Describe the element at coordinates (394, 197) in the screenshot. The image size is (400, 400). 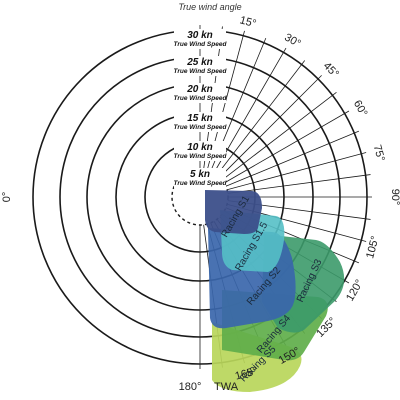
I see `angle-label: 90°` at that location.